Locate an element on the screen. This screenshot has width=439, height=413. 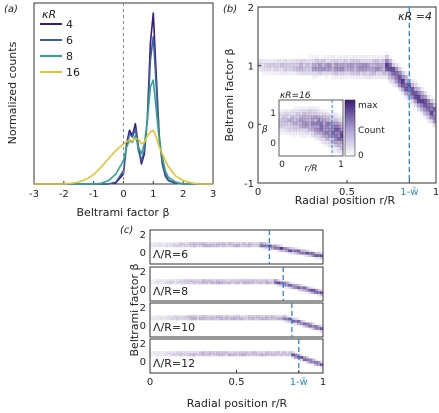
panel-c-row-frame is located at coordinates (236, 247).